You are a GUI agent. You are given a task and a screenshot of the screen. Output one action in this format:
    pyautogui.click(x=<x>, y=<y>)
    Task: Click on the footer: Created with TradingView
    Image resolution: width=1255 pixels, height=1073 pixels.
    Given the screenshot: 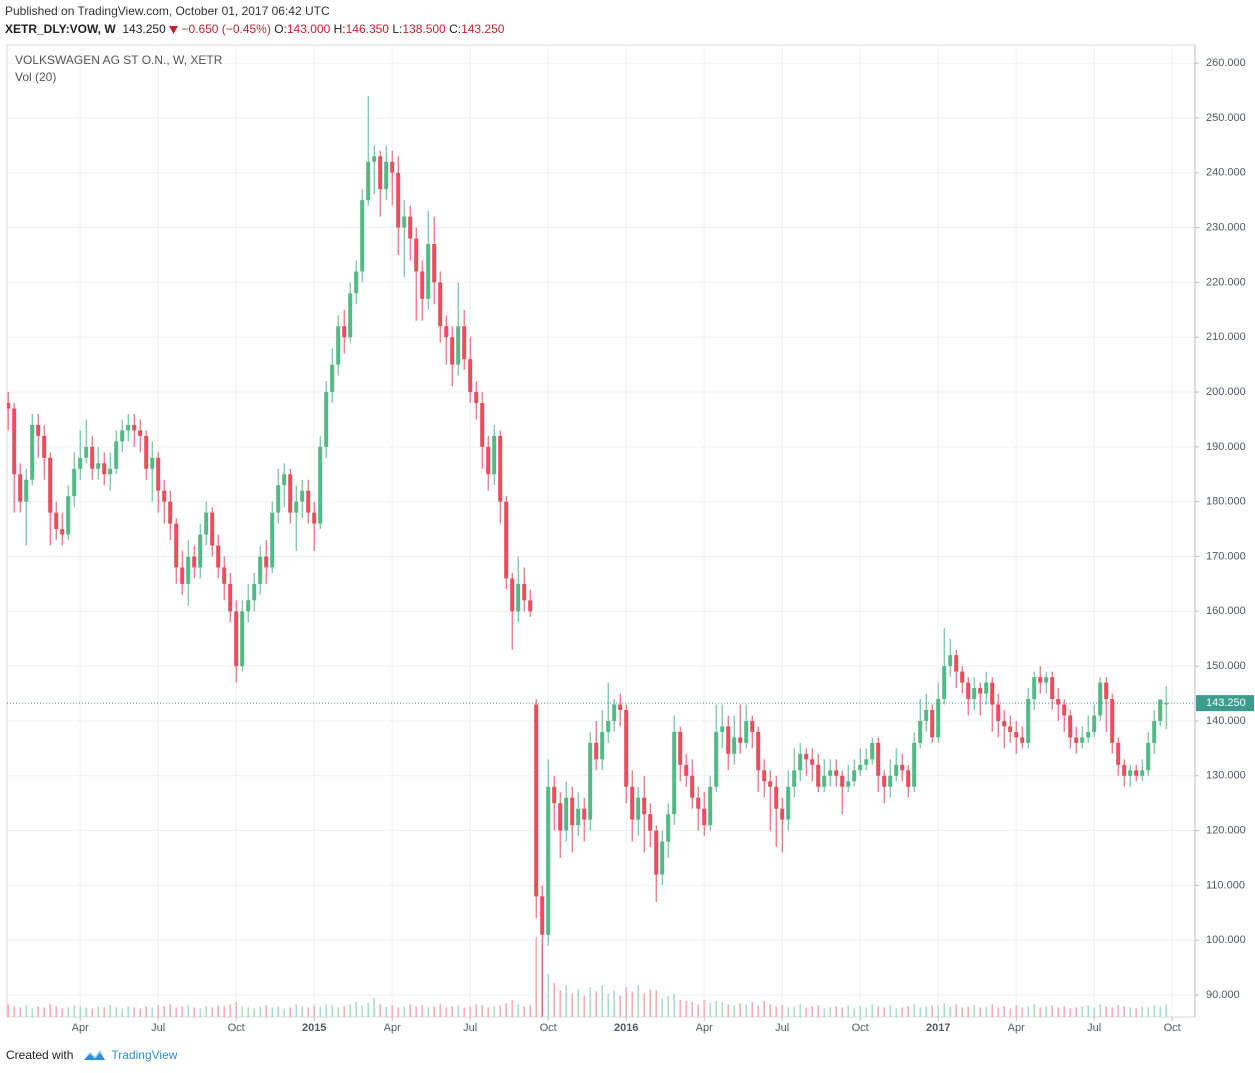 What is the action you would take?
    pyautogui.click(x=91, y=1055)
    